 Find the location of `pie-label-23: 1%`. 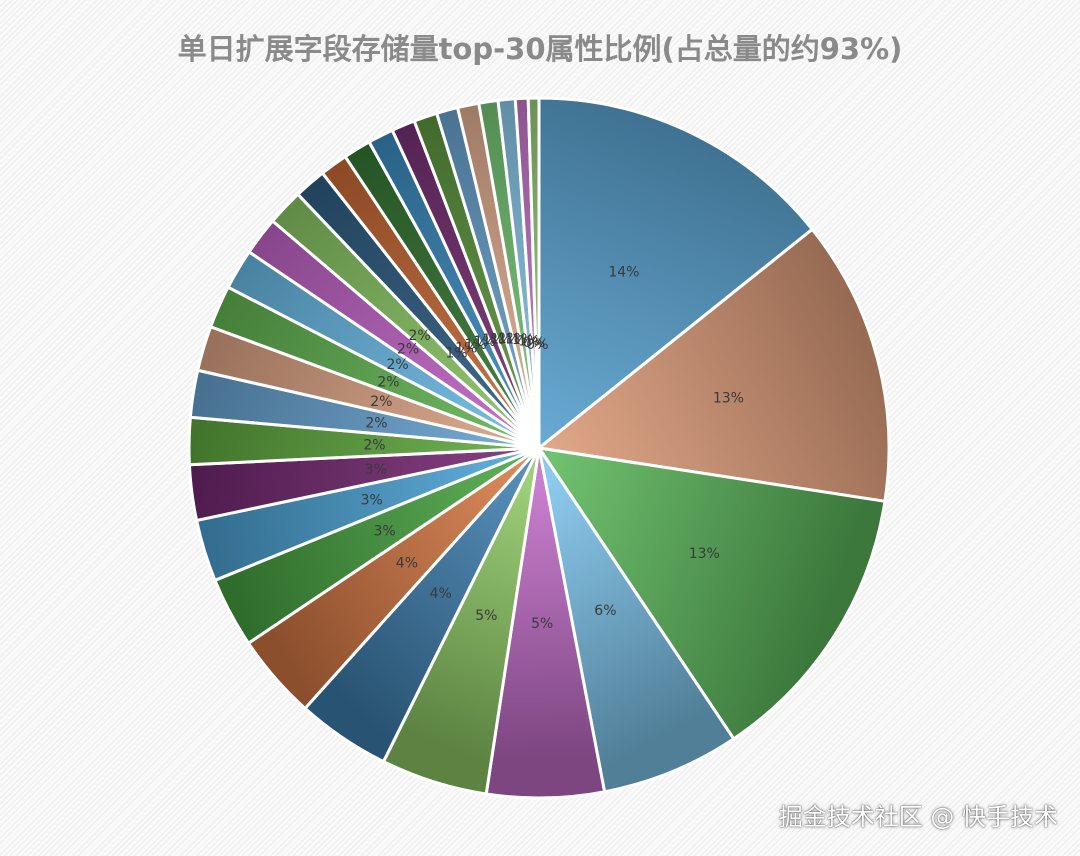

pie-label-23: 1% is located at coordinates (493, 340).